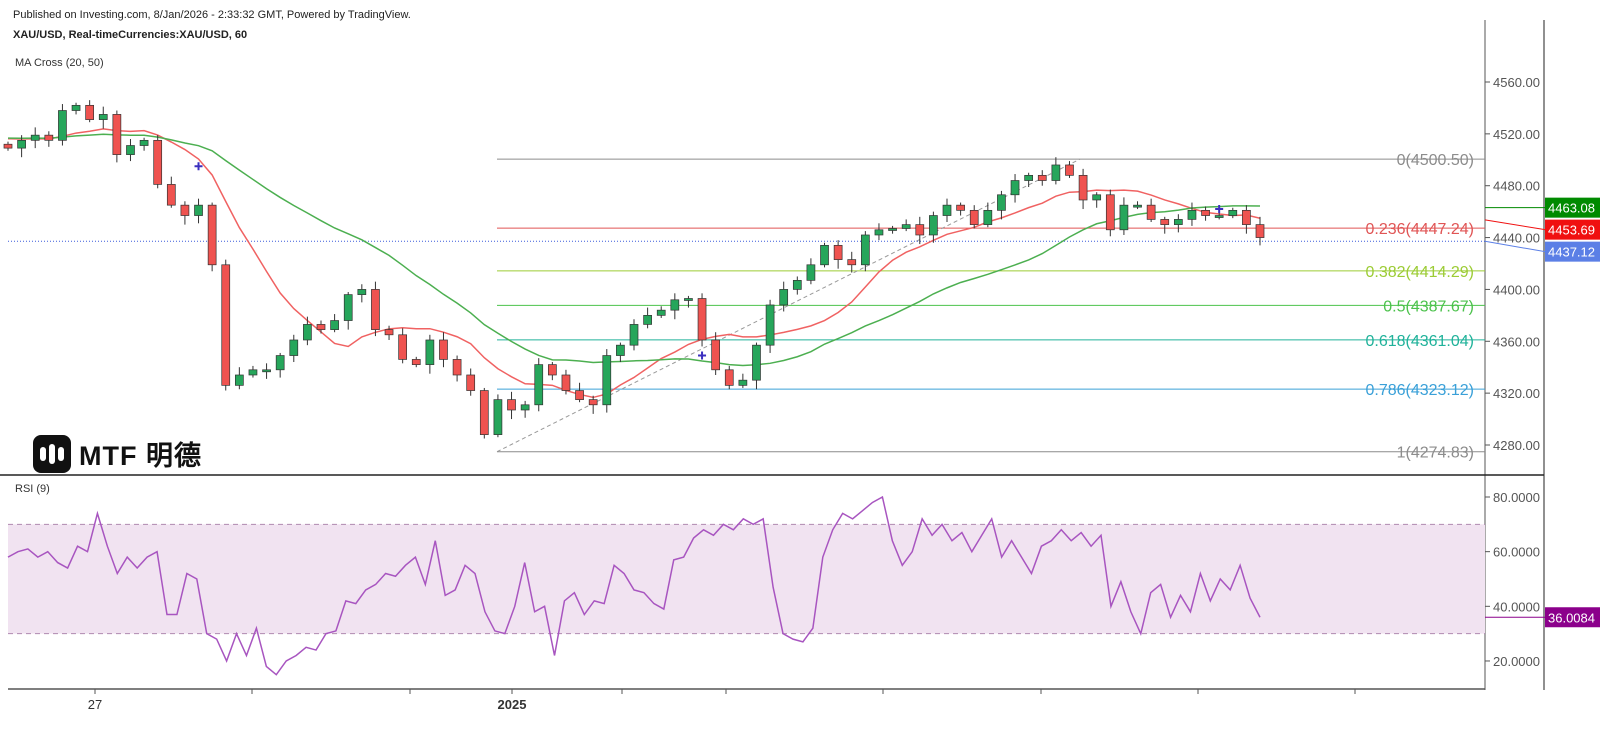 Image resolution: width=1600 pixels, height=734 pixels. What do you see at coordinates (1571, 208) in the screenshot?
I see `price-label-text: 4463.08` at bounding box center [1571, 208].